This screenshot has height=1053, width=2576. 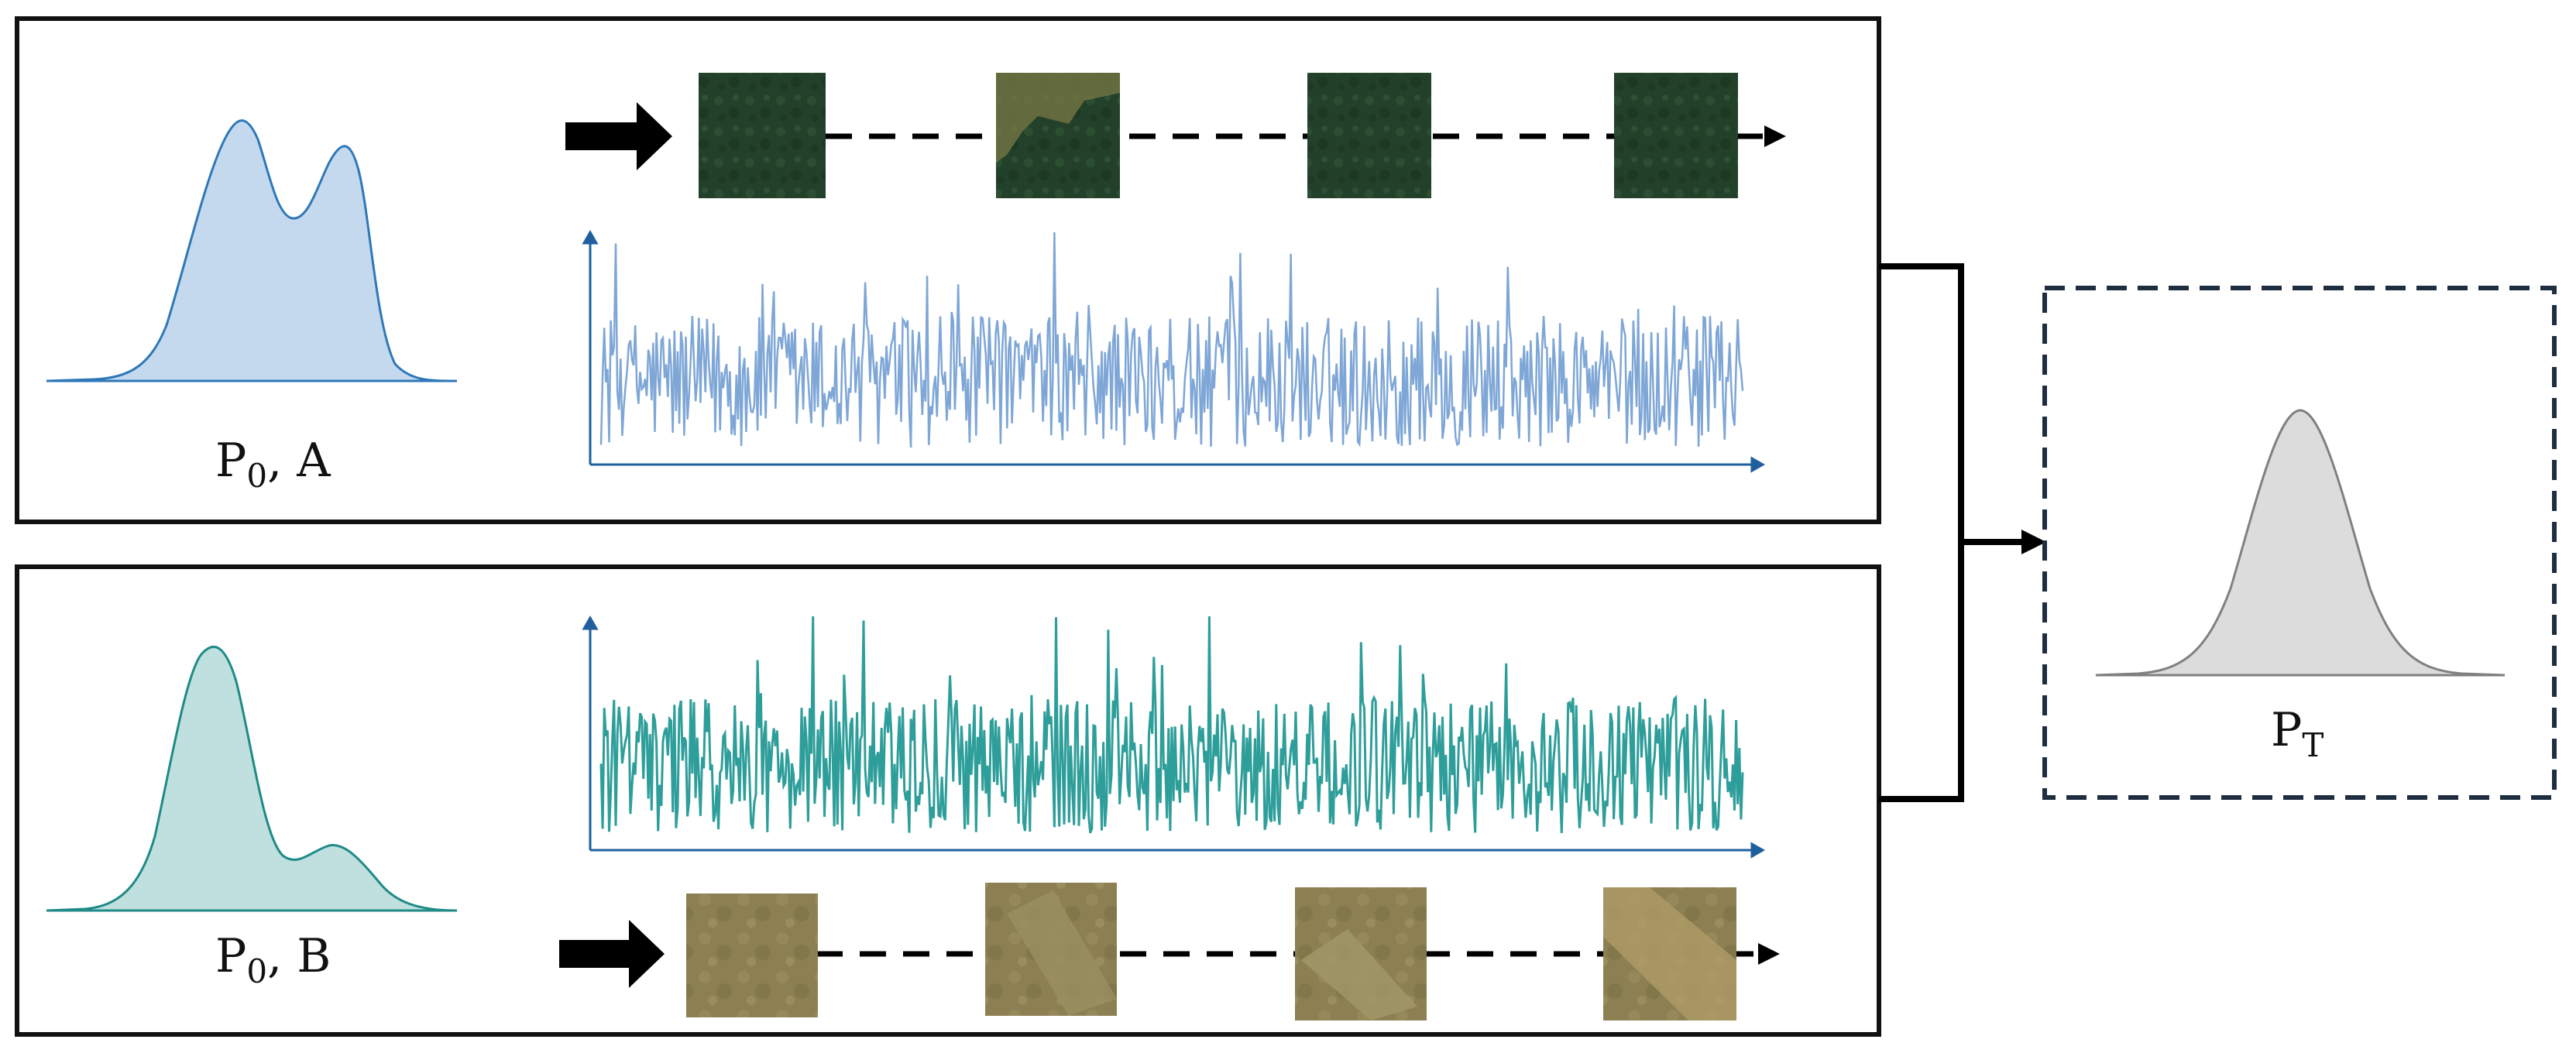 I want to click on distribution-b-label: P0, B, so click(x=273, y=959).